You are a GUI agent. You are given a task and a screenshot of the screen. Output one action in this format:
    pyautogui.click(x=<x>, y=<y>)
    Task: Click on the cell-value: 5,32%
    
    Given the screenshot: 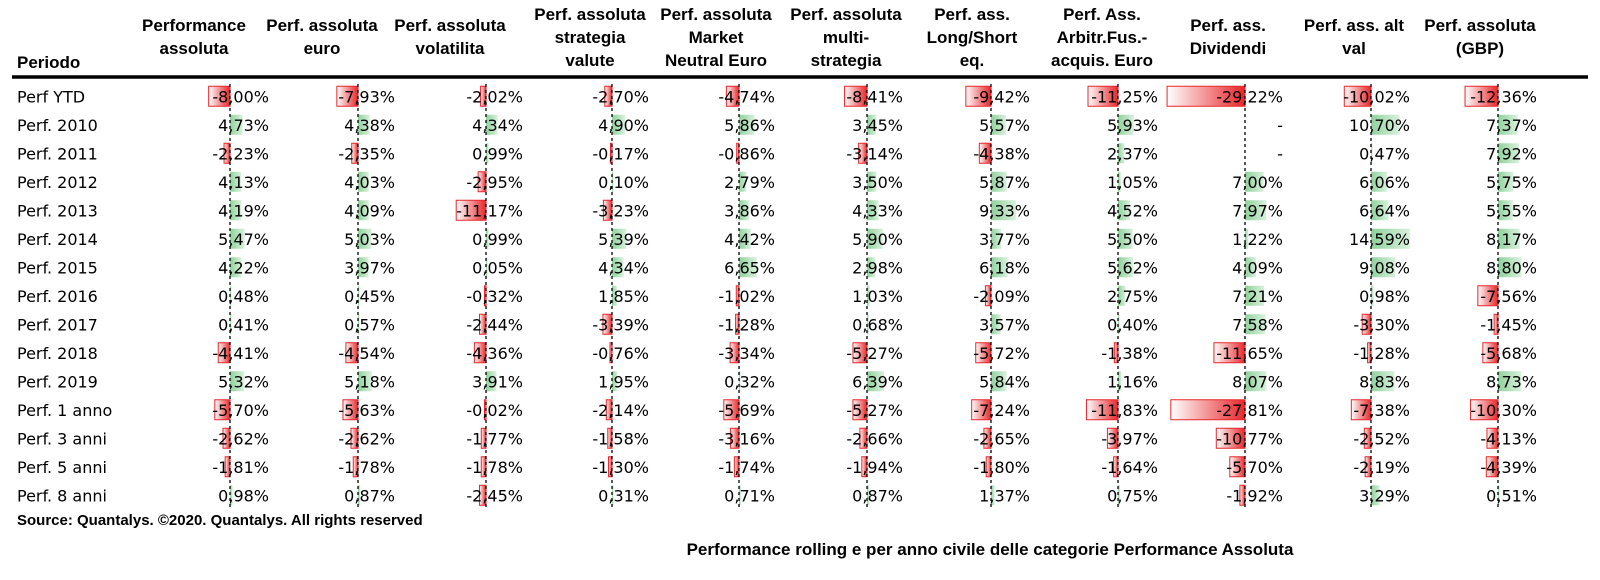 What is the action you would take?
    pyautogui.click(x=243, y=381)
    